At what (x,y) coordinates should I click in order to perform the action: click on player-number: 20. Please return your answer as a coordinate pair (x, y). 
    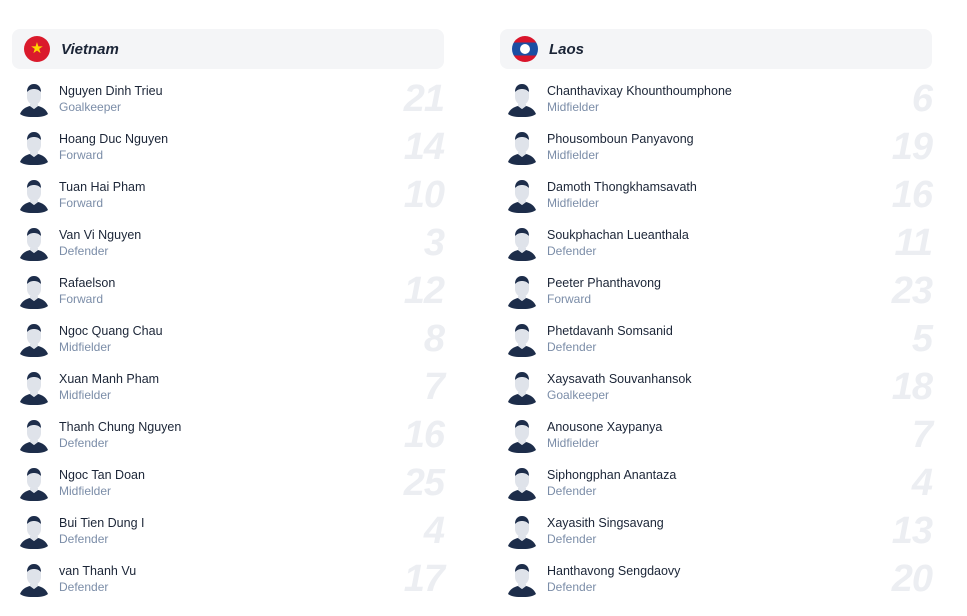
    Looking at the image, I should click on (912, 579).